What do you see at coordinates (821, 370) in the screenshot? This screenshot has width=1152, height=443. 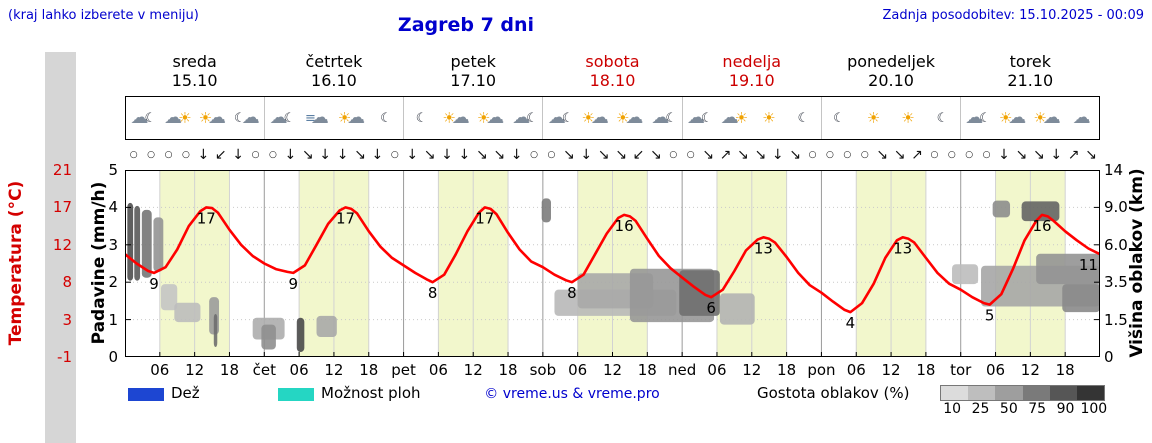 I see `day-boundary-label: pon` at bounding box center [821, 370].